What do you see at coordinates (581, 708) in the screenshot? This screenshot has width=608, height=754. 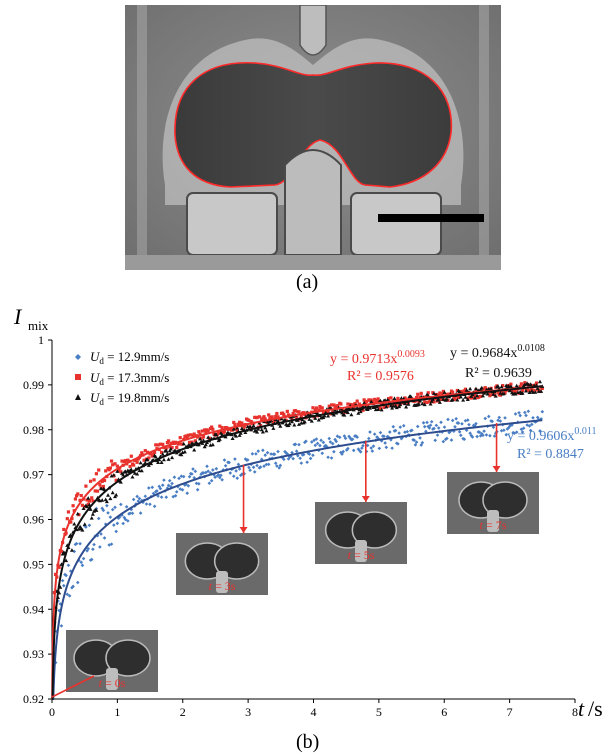 I see `x-axis-title: t` at bounding box center [581, 708].